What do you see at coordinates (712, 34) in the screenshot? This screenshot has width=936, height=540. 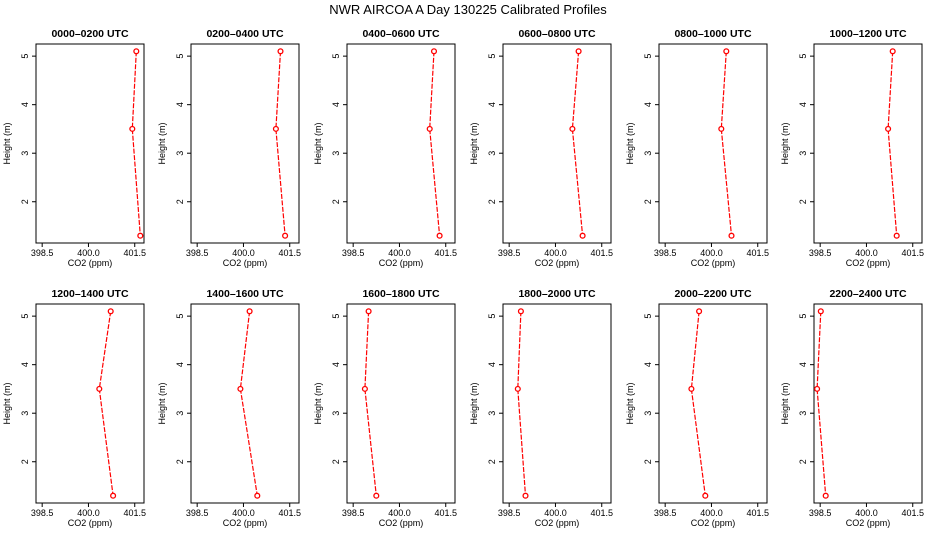 I see `panel-title: 0800–1000 UTC` at bounding box center [712, 34].